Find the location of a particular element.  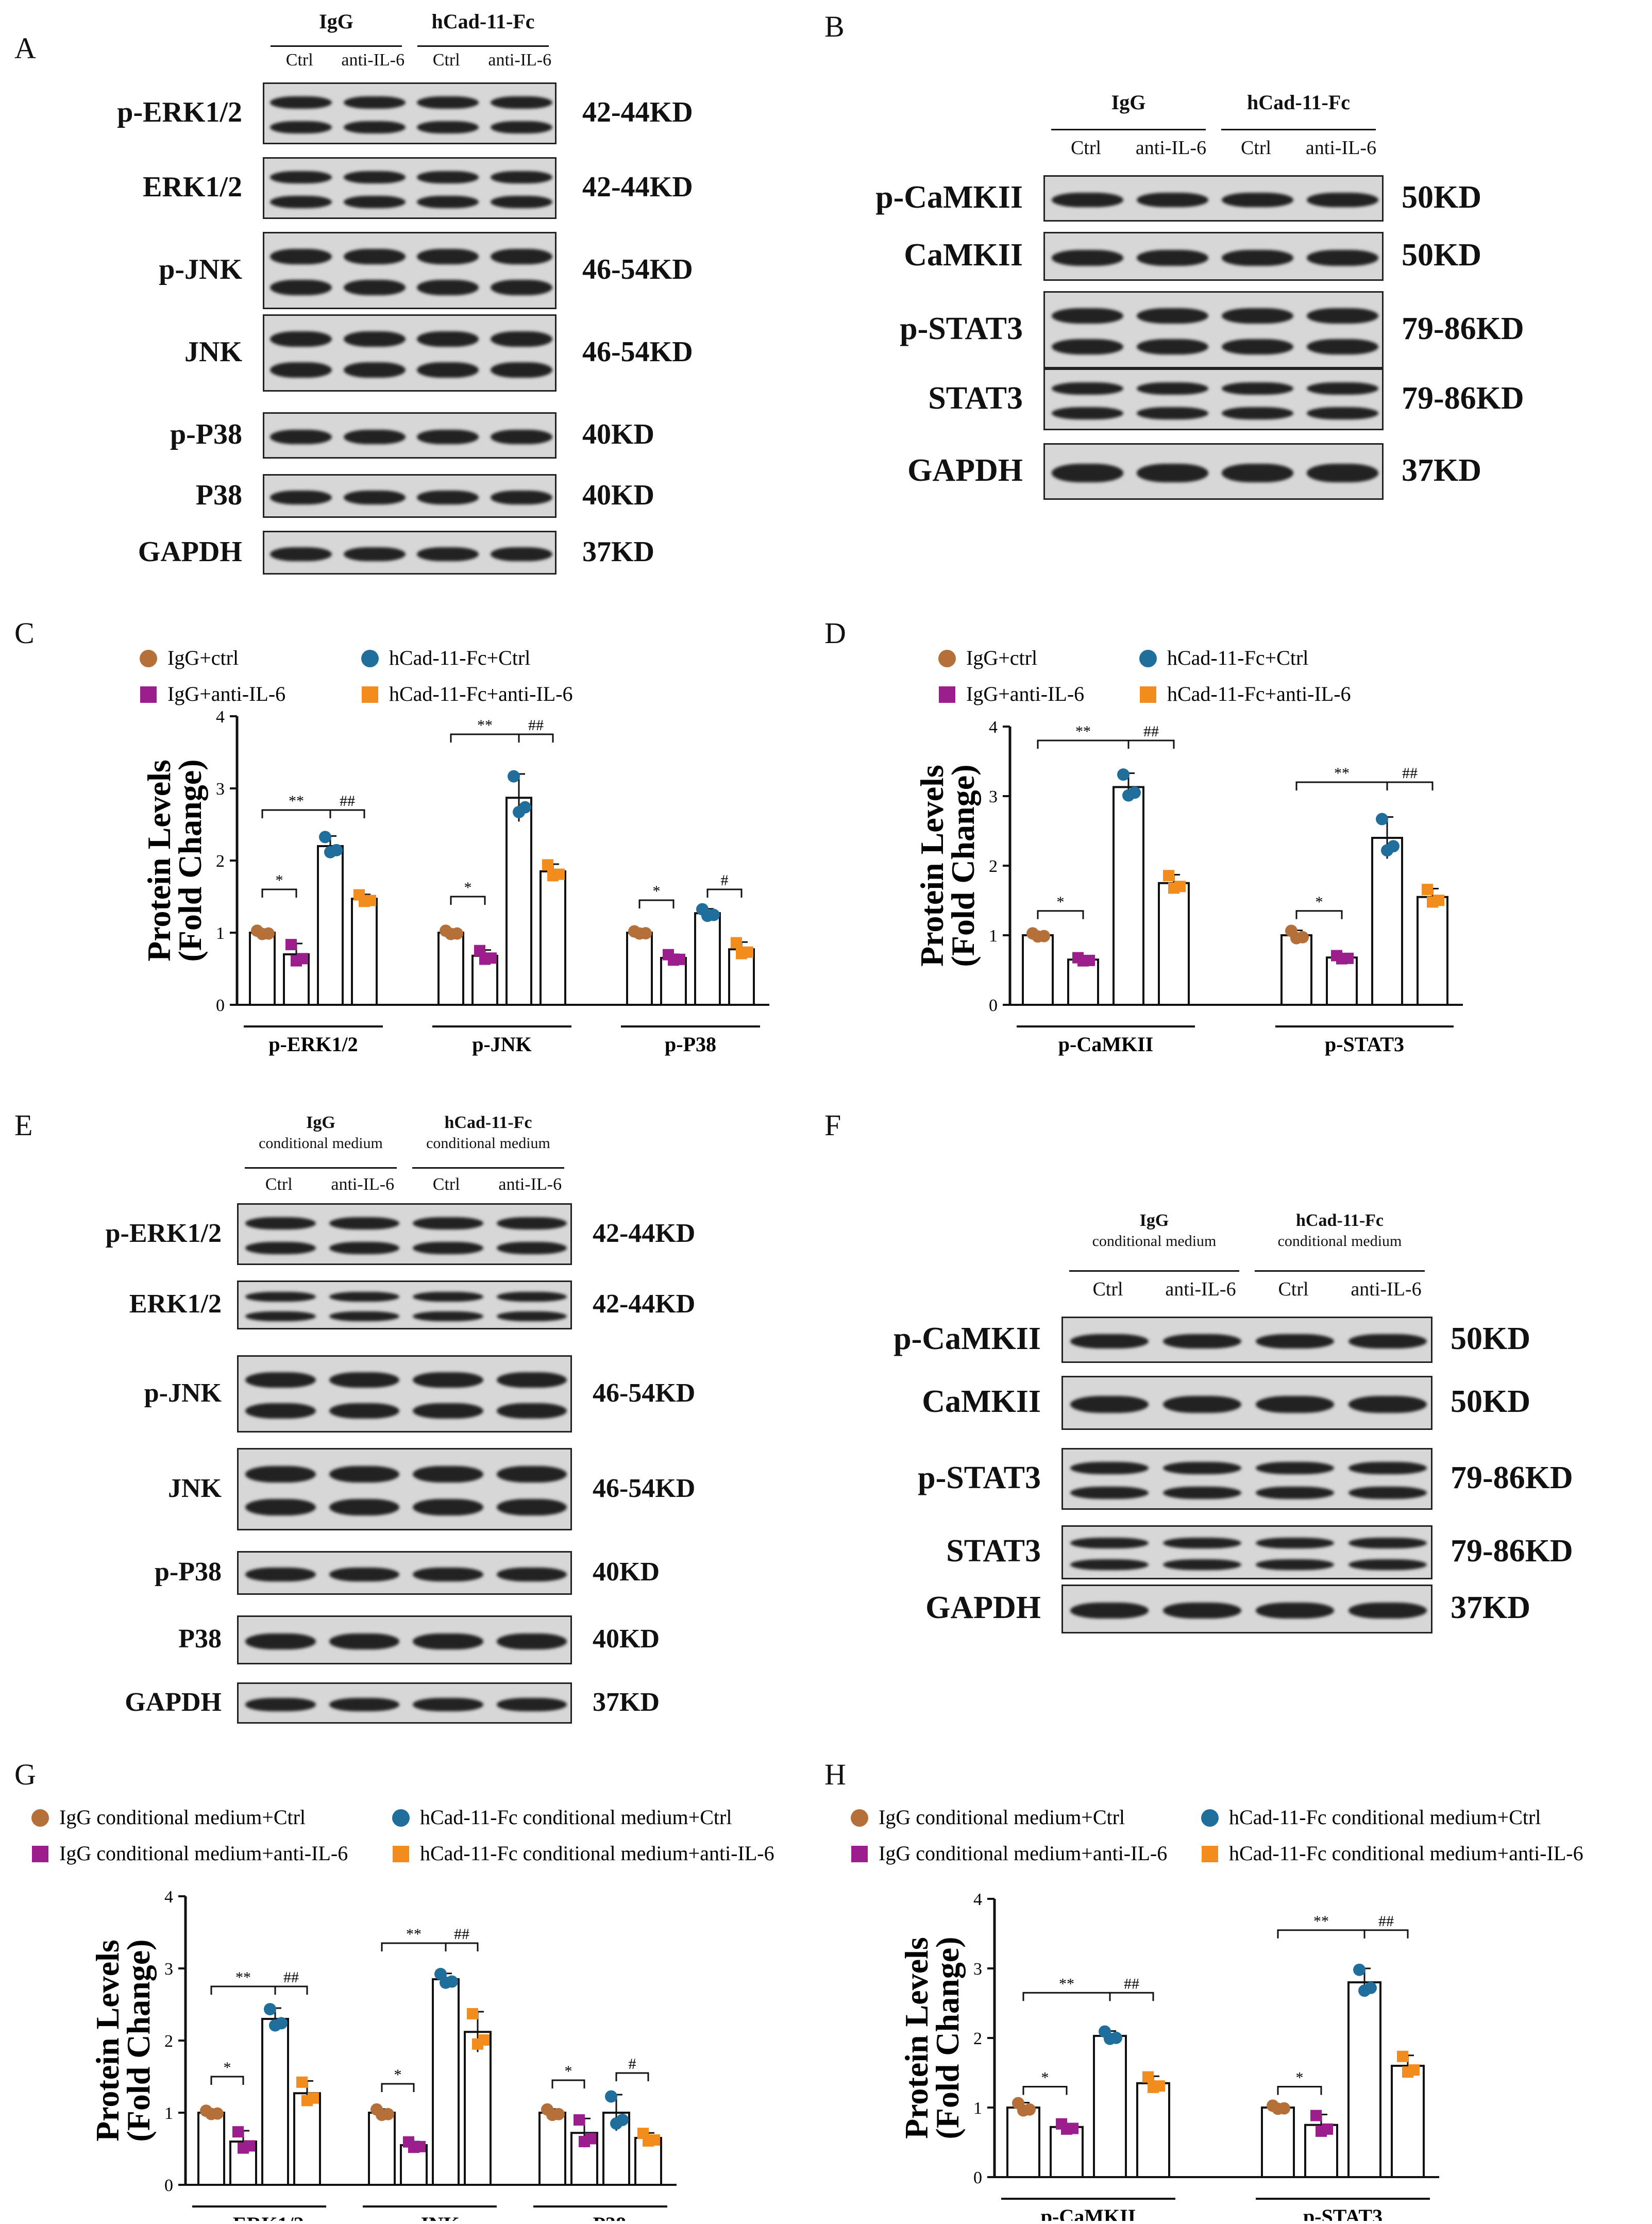

category-label: p-P38 is located at coordinates (600, 2217).